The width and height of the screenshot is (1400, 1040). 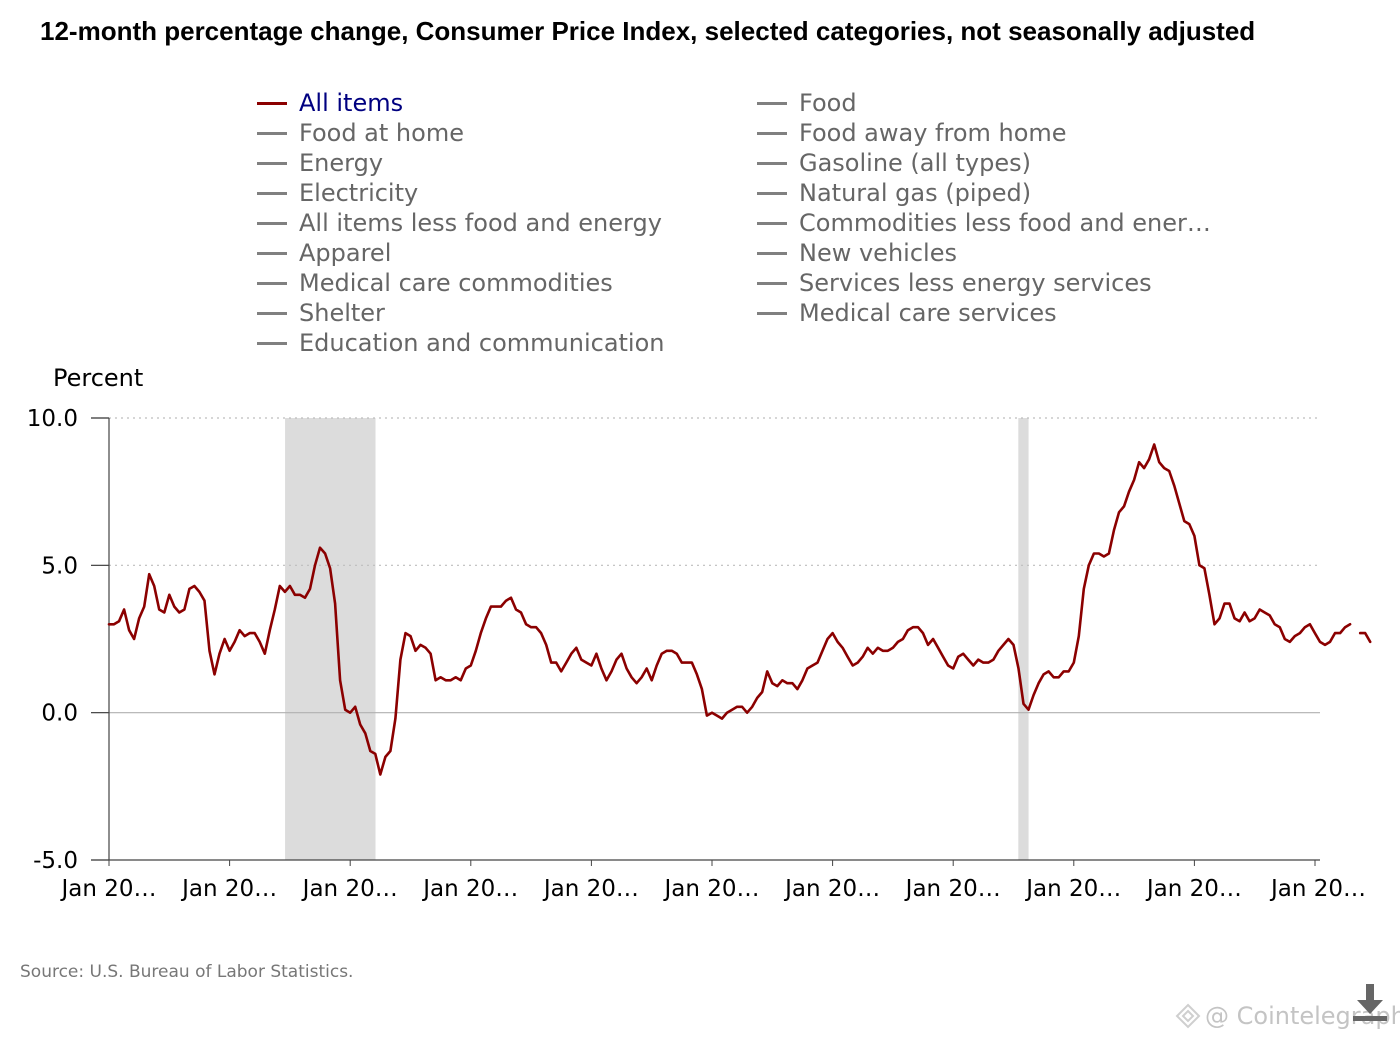 What do you see at coordinates (381, 133) in the screenshot?
I see `legend-label: Food at home` at bounding box center [381, 133].